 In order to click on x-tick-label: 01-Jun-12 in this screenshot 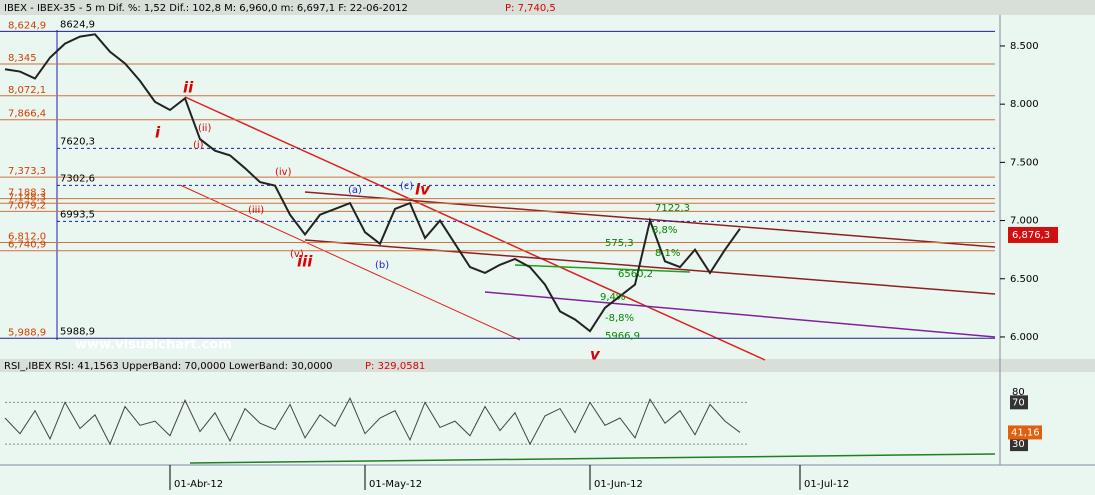, I will do `click(618, 484)`.